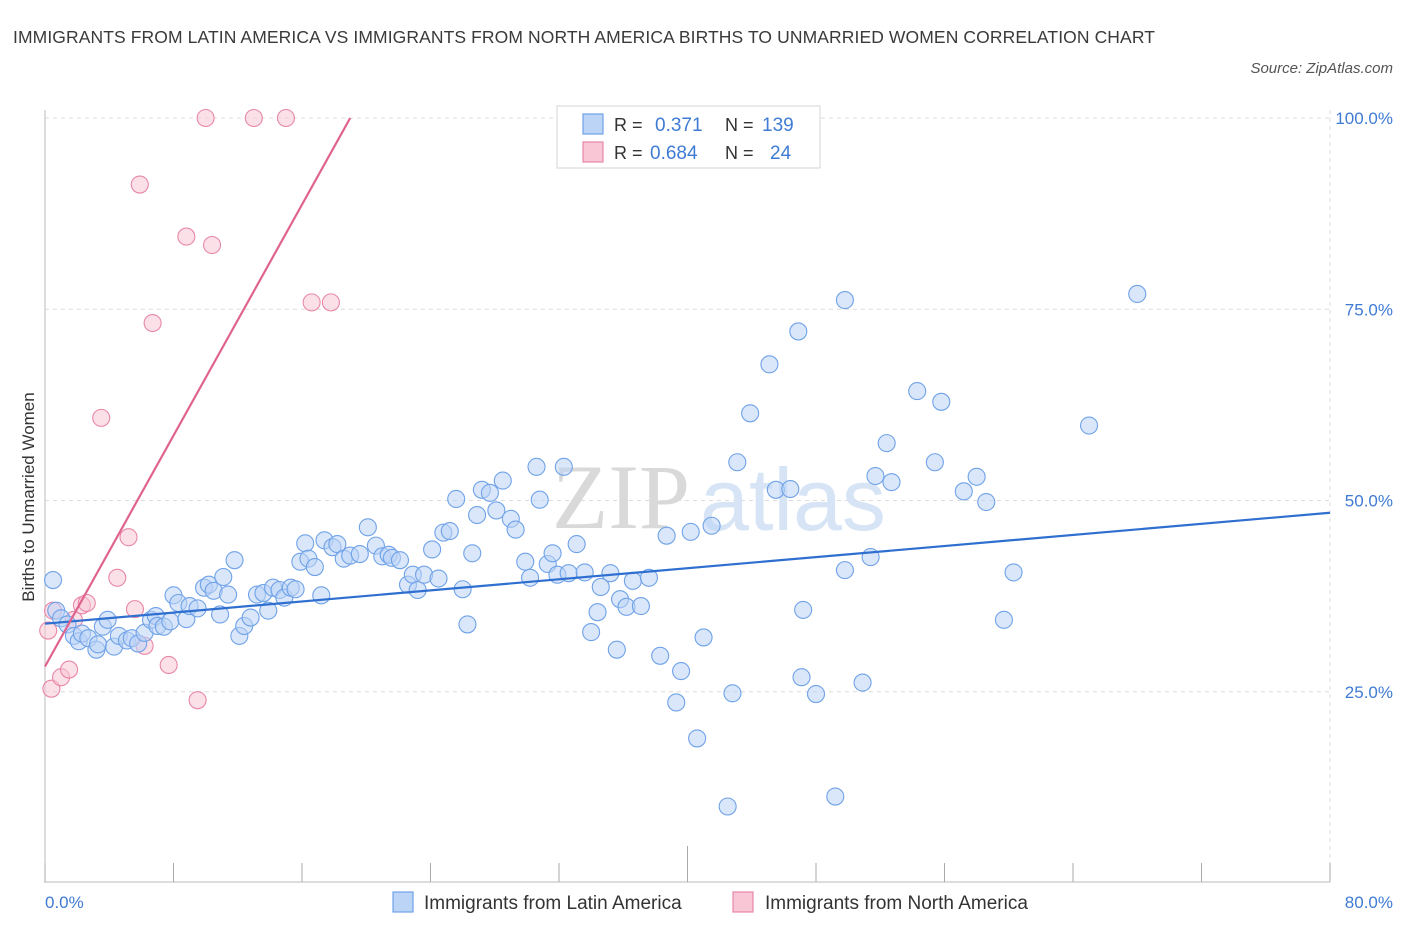 The height and width of the screenshot is (930, 1406). Describe the element at coordinates (781, 153) in the screenshot. I see `legend-n-value-north: 24` at that location.